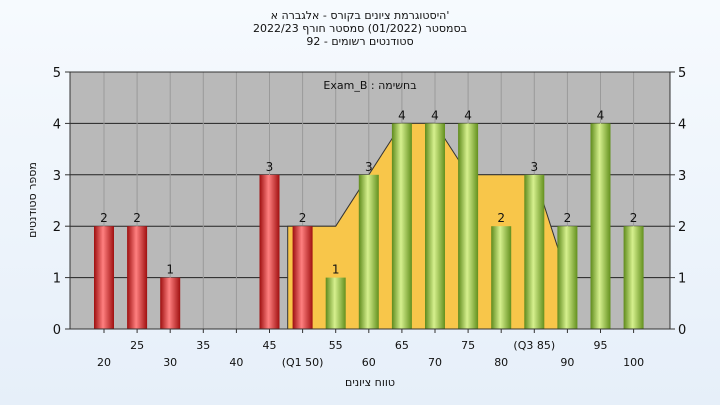 Image resolution: width=720 pixels, height=405 pixels. I want to click on x-tick-label: 30, so click(170, 362).